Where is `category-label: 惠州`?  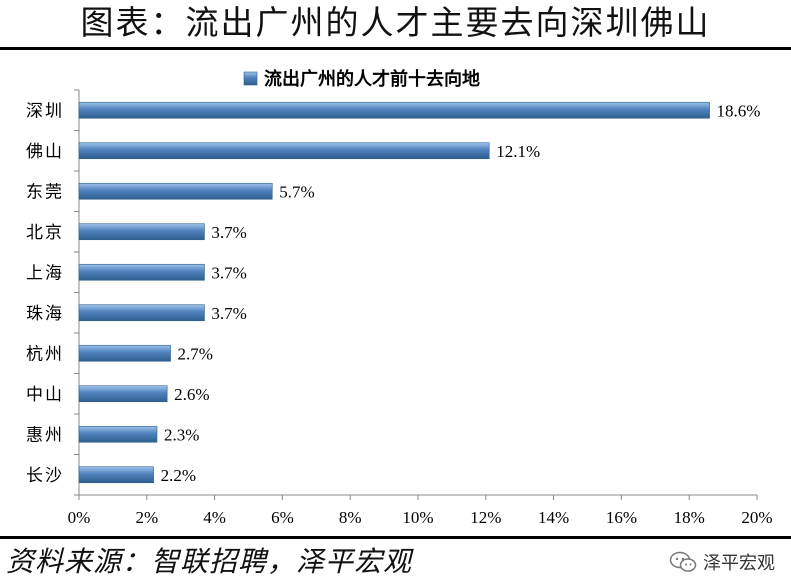
category-label: 惠州 is located at coordinates (45, 435).